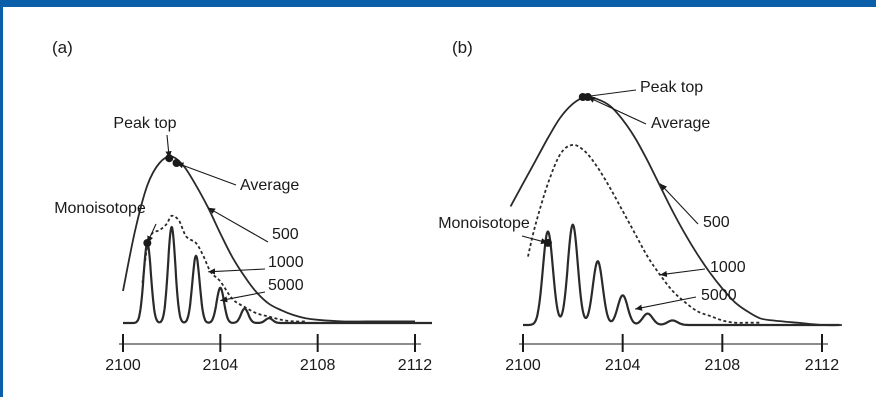 This screenshot has height=397, width=876. I want to click on panel-label: (a), so click(62, 47).